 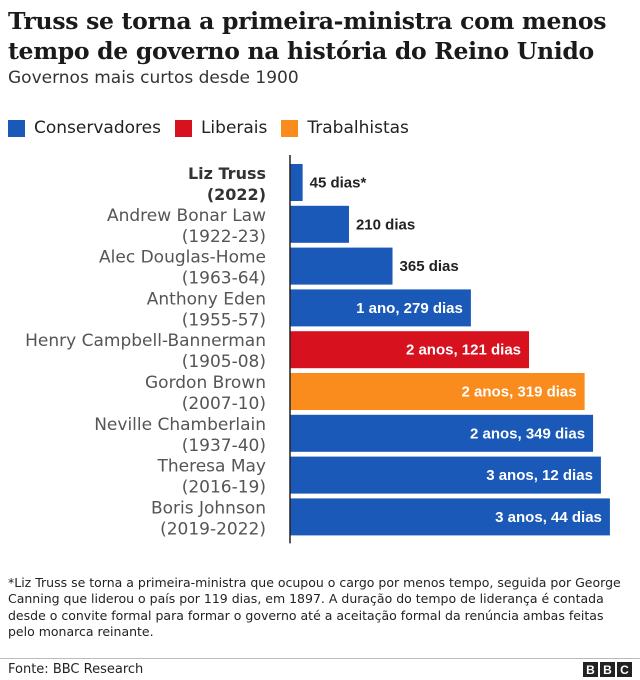 I want to click on legend-swatch-trabalhistas, so click(x=290, y=128).